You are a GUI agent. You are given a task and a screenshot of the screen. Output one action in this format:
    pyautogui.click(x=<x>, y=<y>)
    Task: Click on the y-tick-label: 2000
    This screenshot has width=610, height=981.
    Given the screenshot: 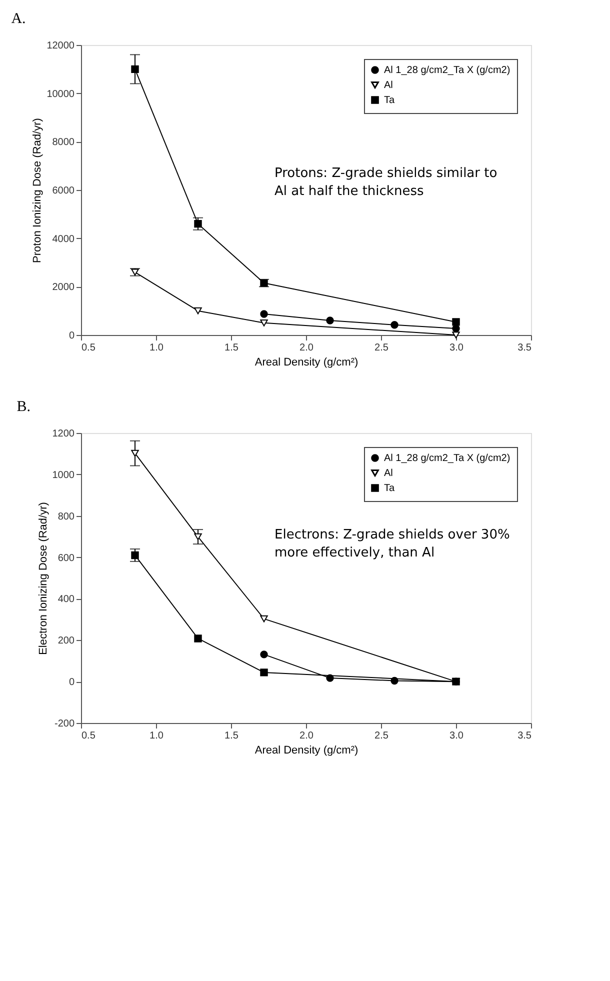 What is the action you would take?
    pyautogui.click(x=63, y=288)
    